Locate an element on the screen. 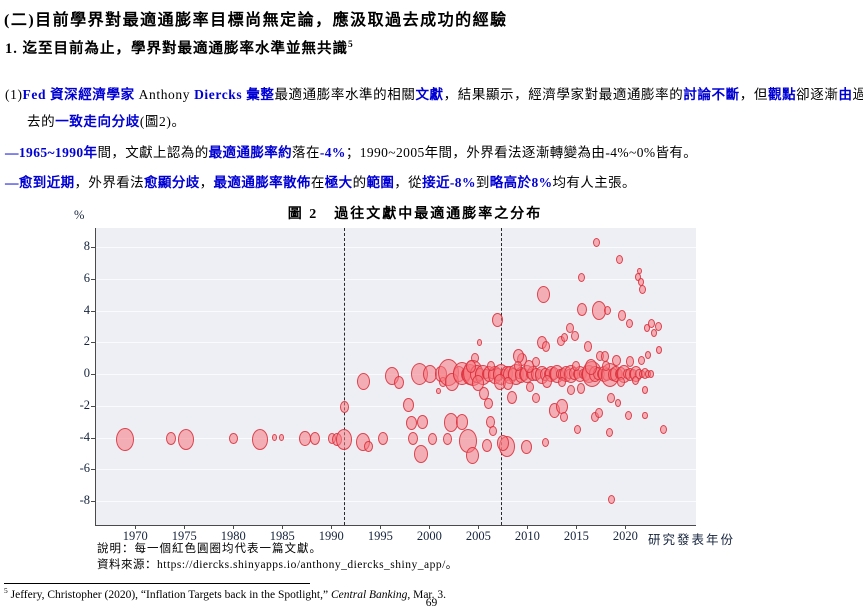  x-tick-label: 2010 is located at coordinates (527, 536).